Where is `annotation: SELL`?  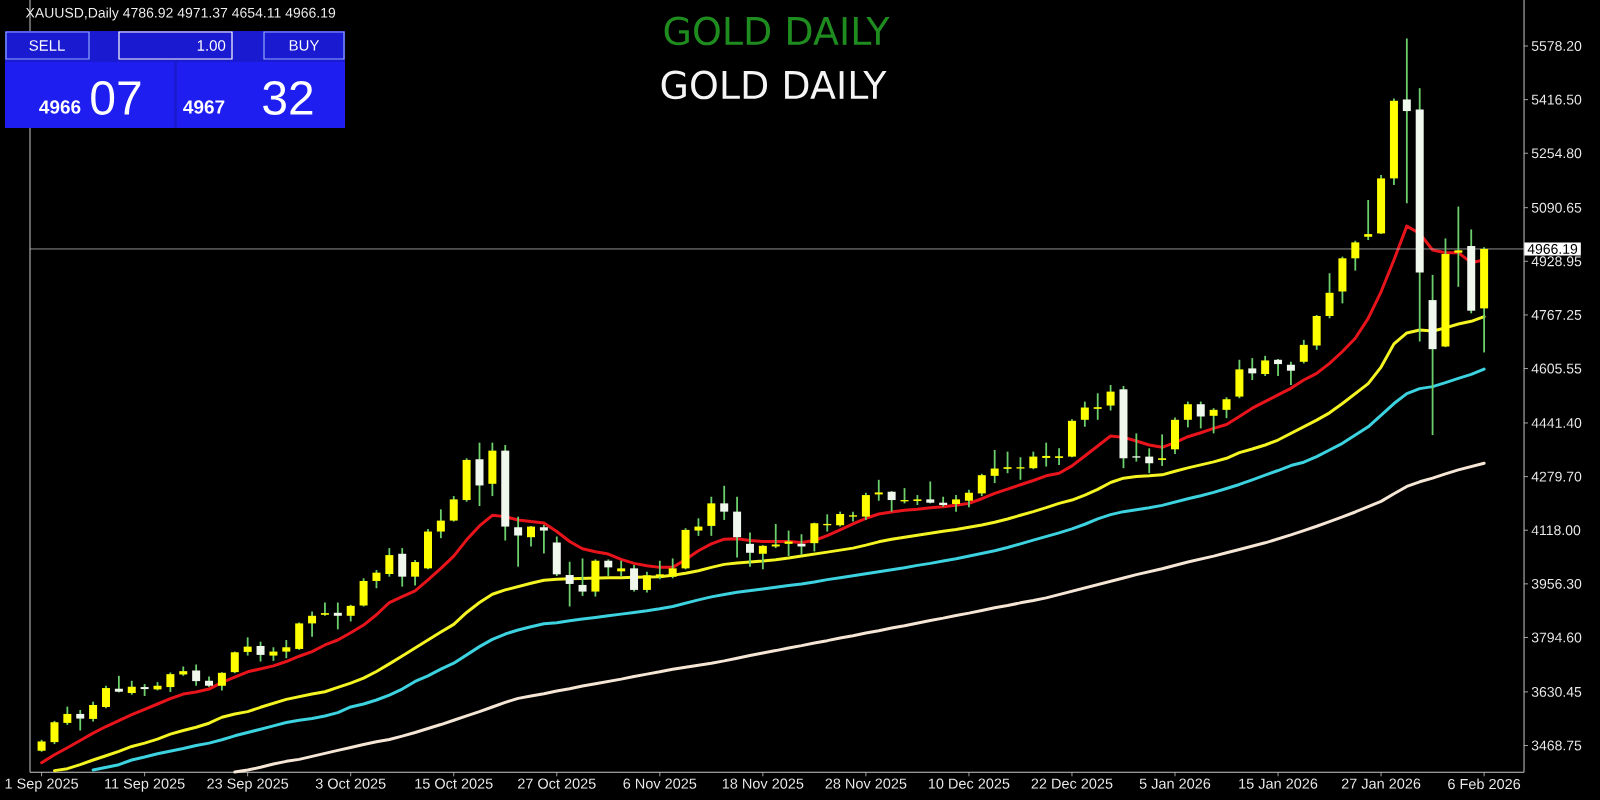 annotation: SELL is located at coordinates (47, 45).